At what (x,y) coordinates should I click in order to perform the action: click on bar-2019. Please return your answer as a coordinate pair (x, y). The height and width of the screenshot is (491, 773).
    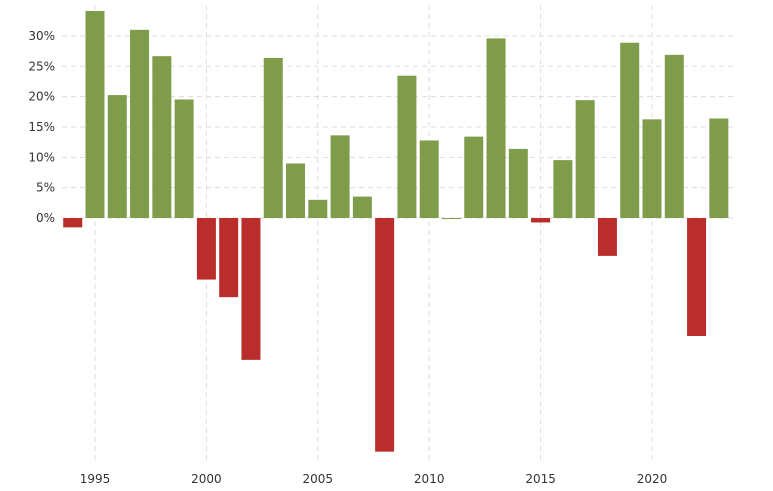
    Looking at the image, I should click on (630, 130).